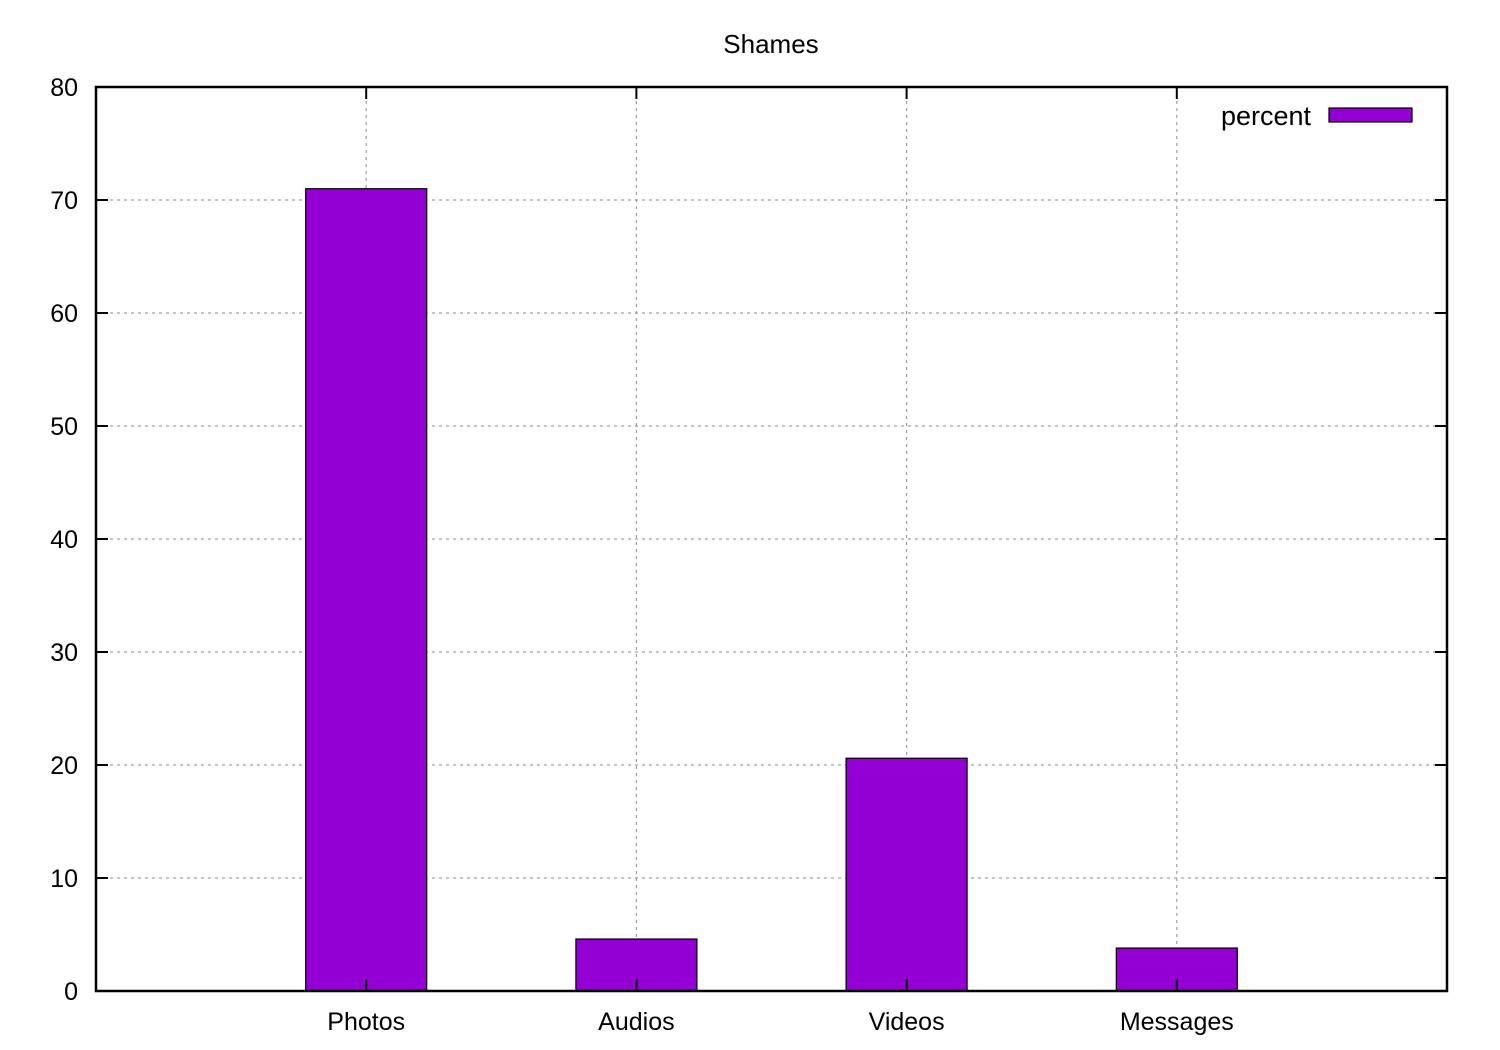 Image resolution: width=1500 pixels, height=1050 pixels. Describe the element at coordinates (366, 590) in the screenshot. I see `bar-photos` at that location.